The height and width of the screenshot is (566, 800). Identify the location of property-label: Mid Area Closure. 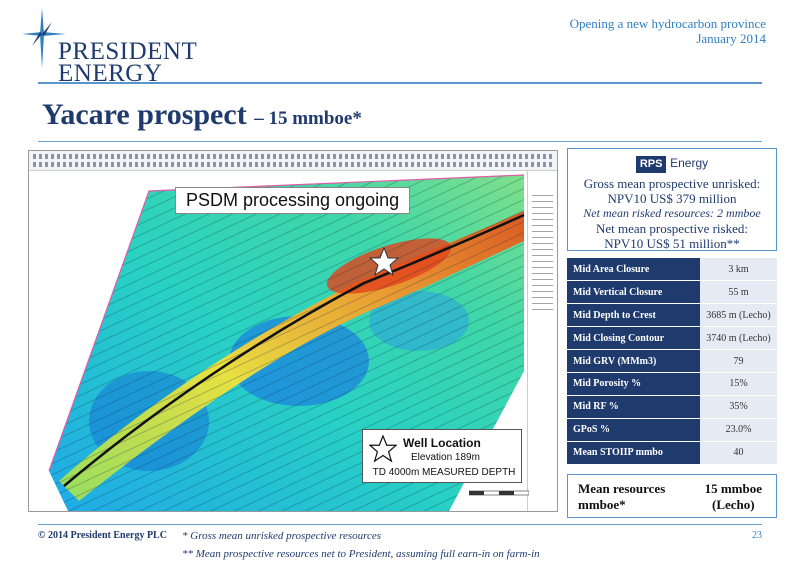
(633, 270).